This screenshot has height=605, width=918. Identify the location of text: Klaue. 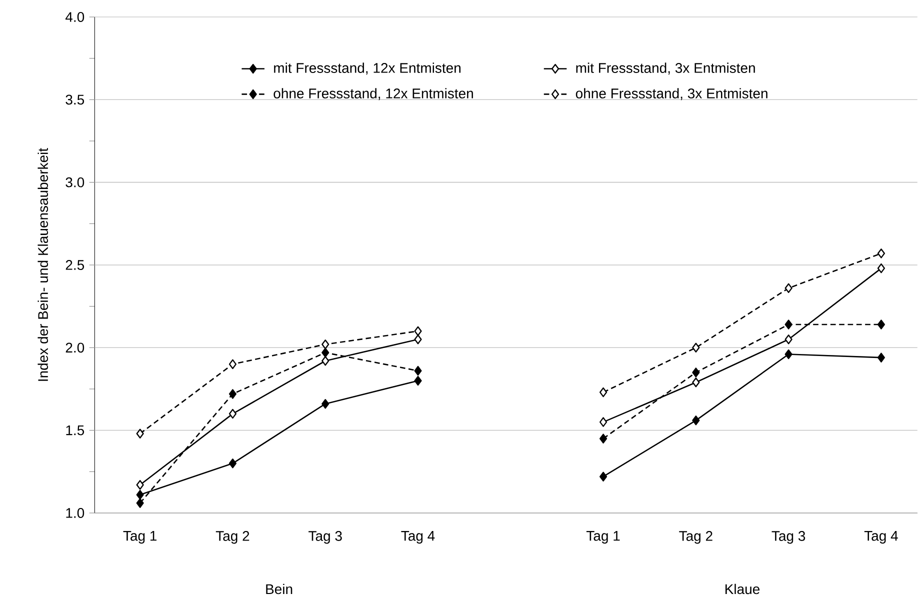
(742, 589).